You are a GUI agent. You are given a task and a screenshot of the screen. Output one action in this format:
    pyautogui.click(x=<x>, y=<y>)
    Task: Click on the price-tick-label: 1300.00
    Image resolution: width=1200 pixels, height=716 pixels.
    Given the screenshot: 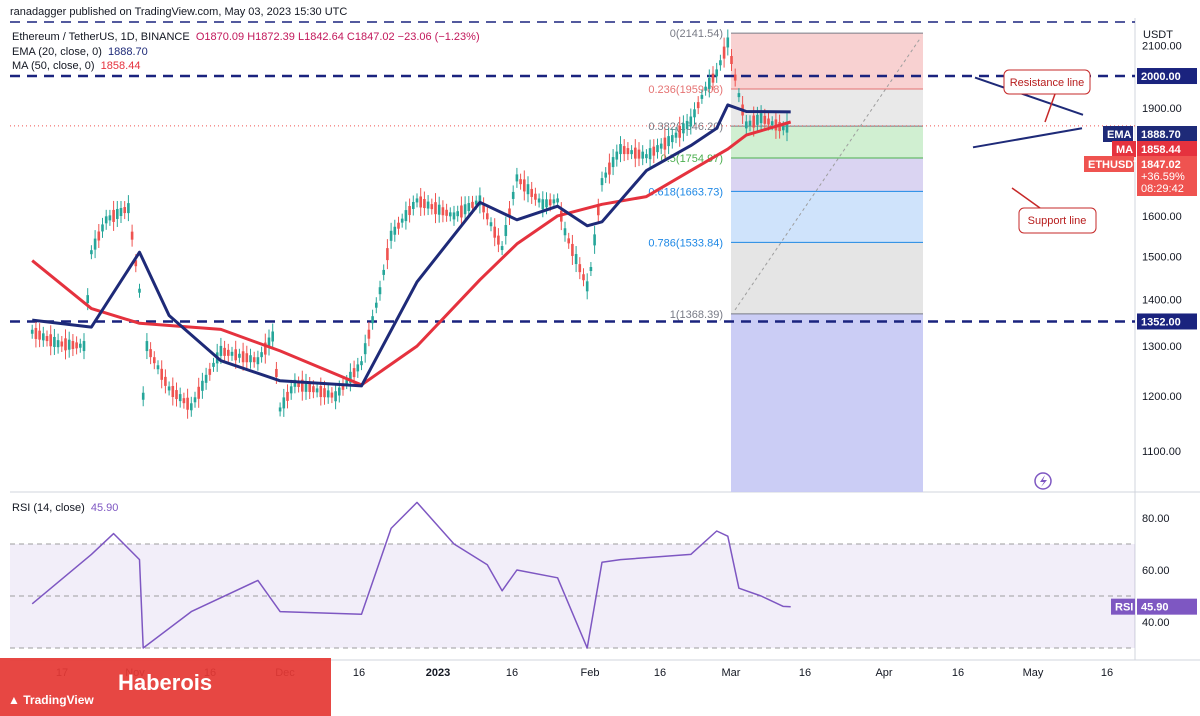 What is the action you would take?
    pyautogui.click(x=1162, y=347)
    